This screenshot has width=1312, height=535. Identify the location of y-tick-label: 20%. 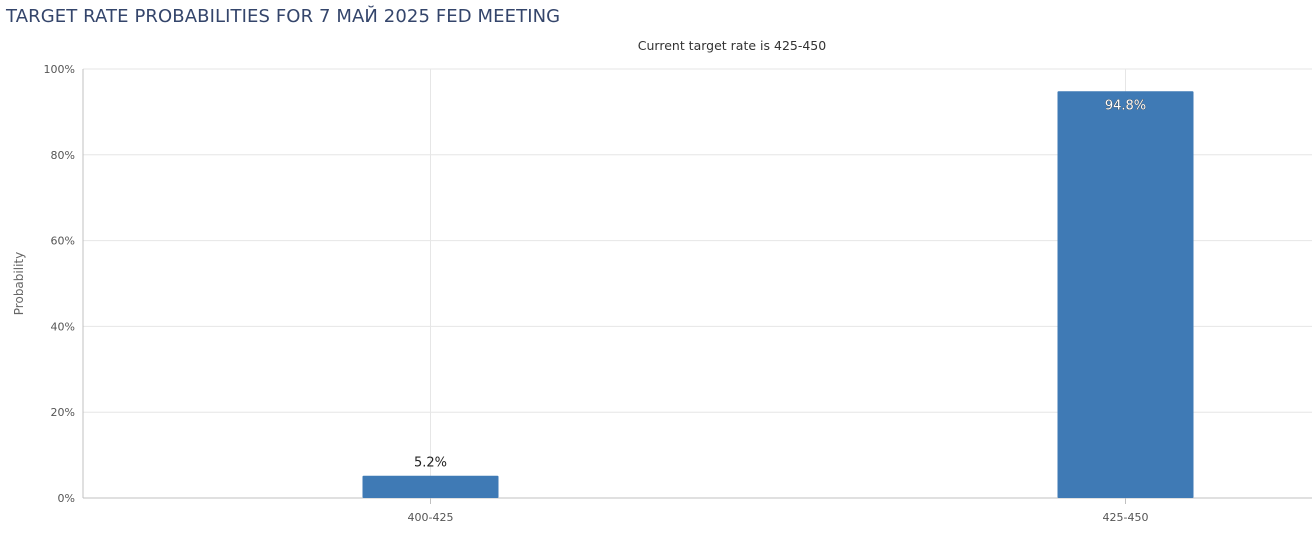
(63, 412).